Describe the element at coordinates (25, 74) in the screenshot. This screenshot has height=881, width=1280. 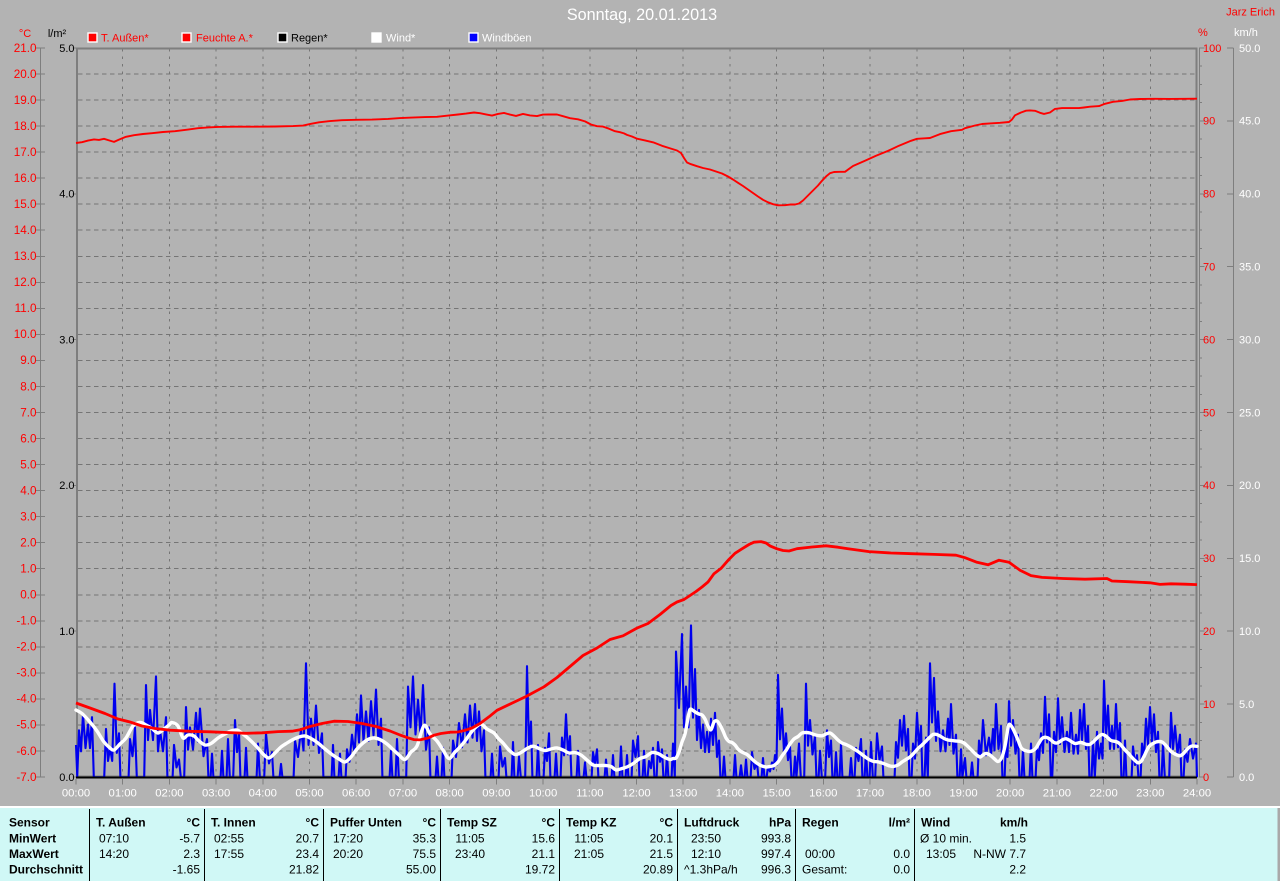
I see `svg-text: 20.0` at that location.